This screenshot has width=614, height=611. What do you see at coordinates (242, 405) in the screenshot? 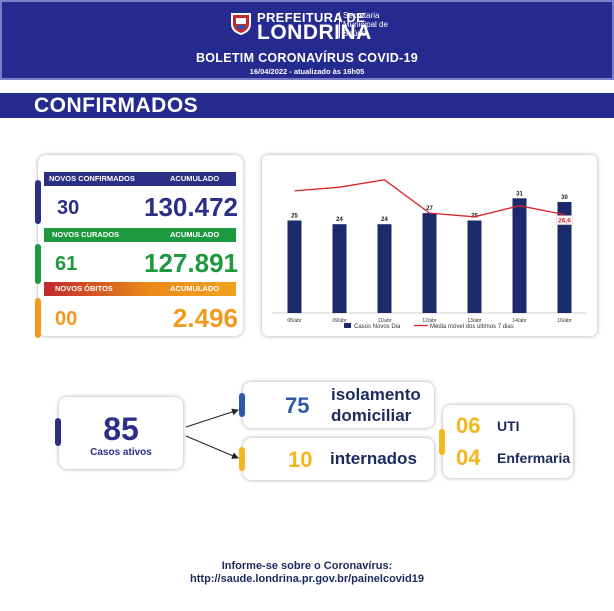
I see `isolamento-accent` at bounding box center [242, 405].